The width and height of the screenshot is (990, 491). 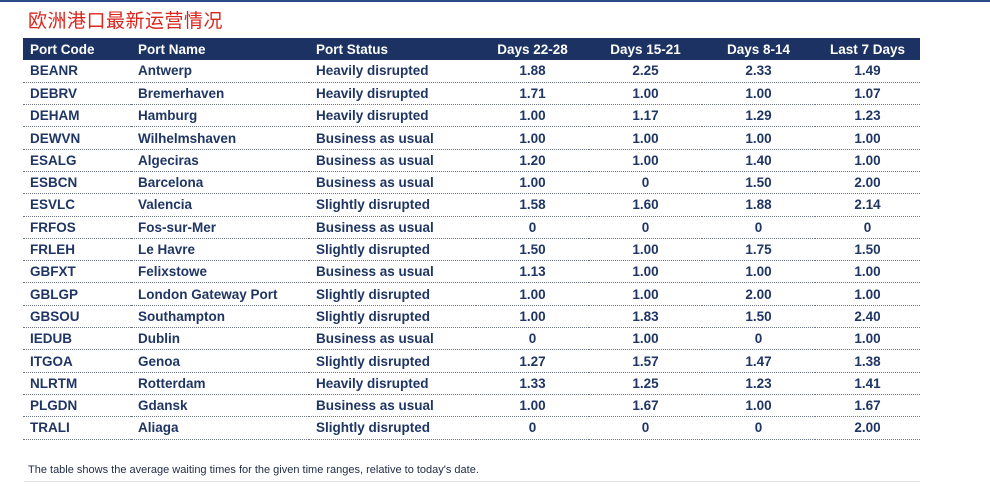 I want to click on table-row: TRALI Aliaga Slightly disrupted 0 0 0 2.00, so click(x=471, y=428).